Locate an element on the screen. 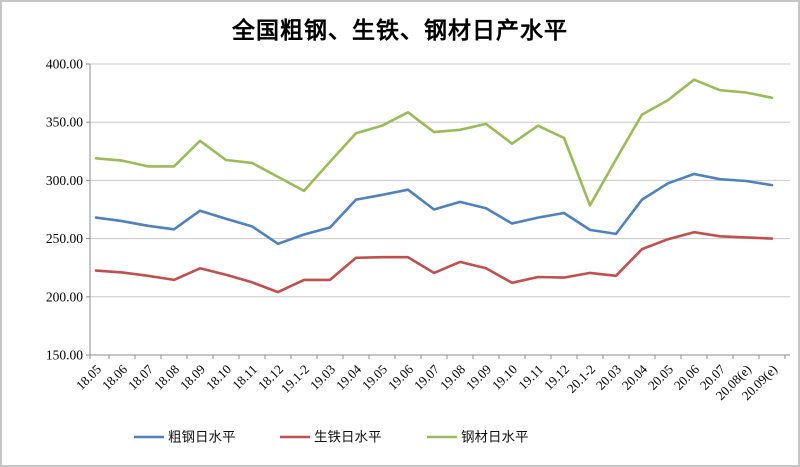 This screenshot has height=467, width=800. x-tick-label: 19.09 is located at coordinates (478, 377).